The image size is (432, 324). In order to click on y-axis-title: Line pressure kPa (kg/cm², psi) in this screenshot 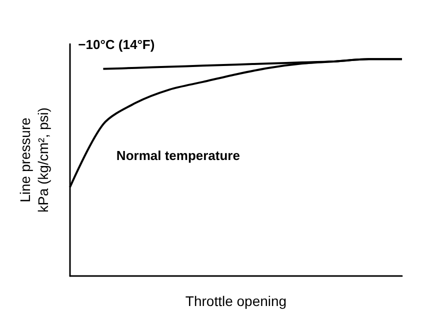, I will do `click(34, 160)`.